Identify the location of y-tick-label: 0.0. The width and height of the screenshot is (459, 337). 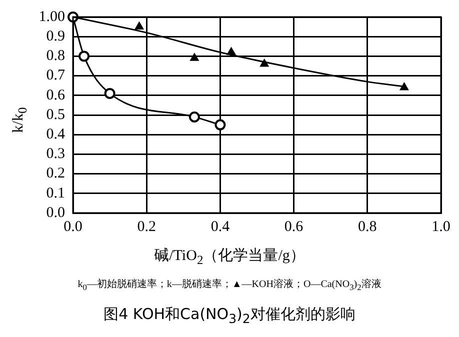
(55, 212).